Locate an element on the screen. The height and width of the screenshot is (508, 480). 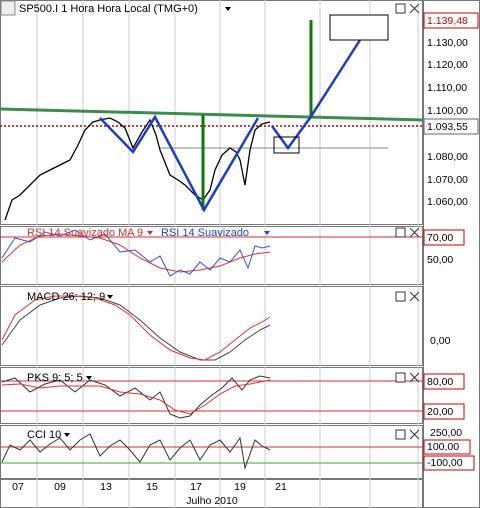
x-axis-label: 19 is located at coordinates (240, 487).